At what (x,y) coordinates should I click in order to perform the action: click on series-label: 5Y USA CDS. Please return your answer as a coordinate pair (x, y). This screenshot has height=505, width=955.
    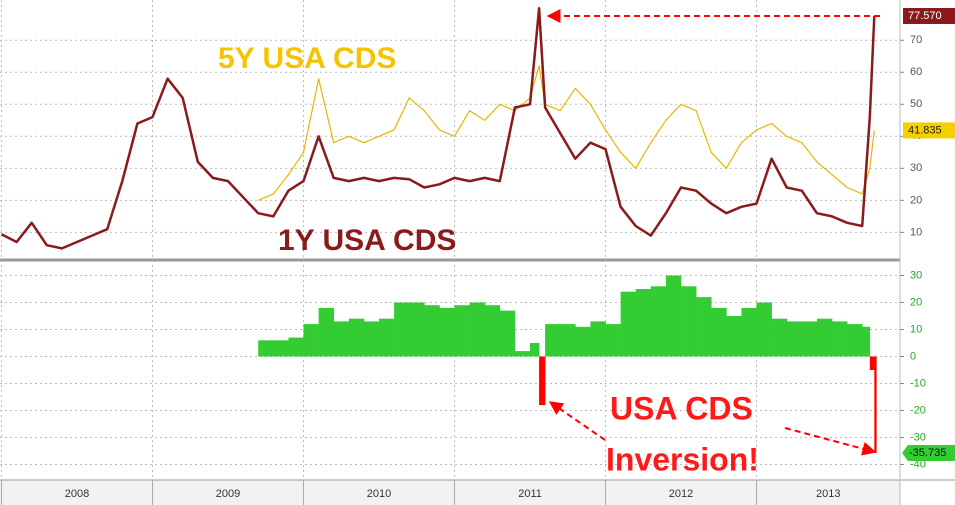
    Looking at the image, I should click on (307, 58).